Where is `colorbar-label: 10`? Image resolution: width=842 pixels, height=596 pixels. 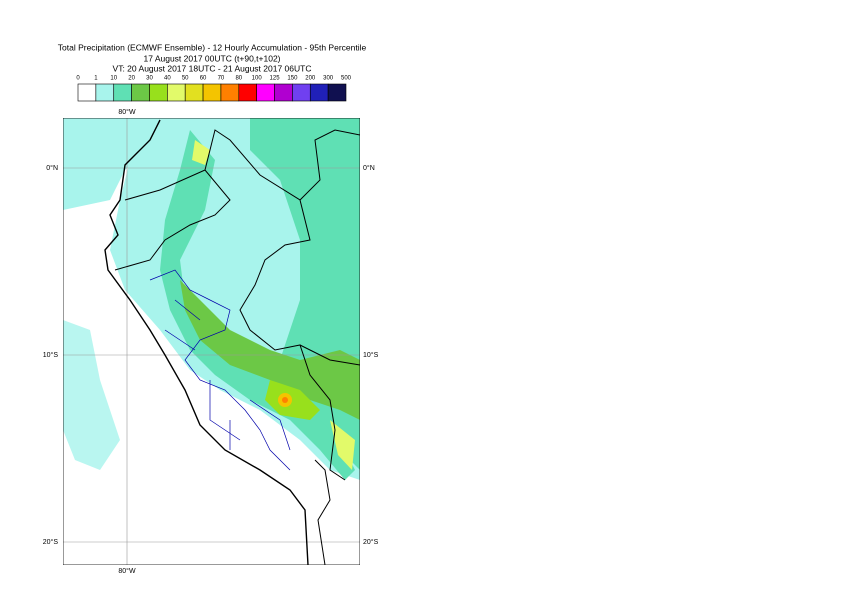
colorbar-label: 10 is located at coordinates (113, 79).